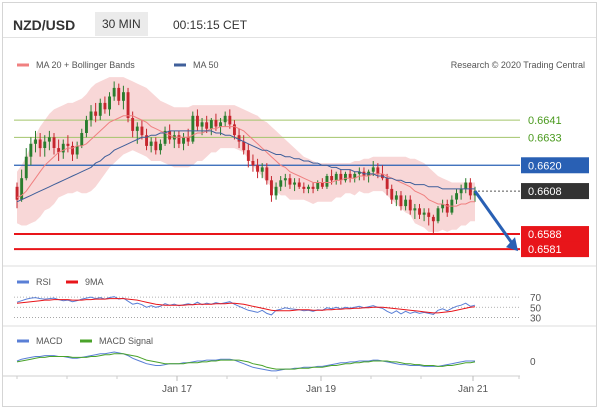 This screenshot has height=411, width=599. I want to click on macd-line, so click(245, 361).